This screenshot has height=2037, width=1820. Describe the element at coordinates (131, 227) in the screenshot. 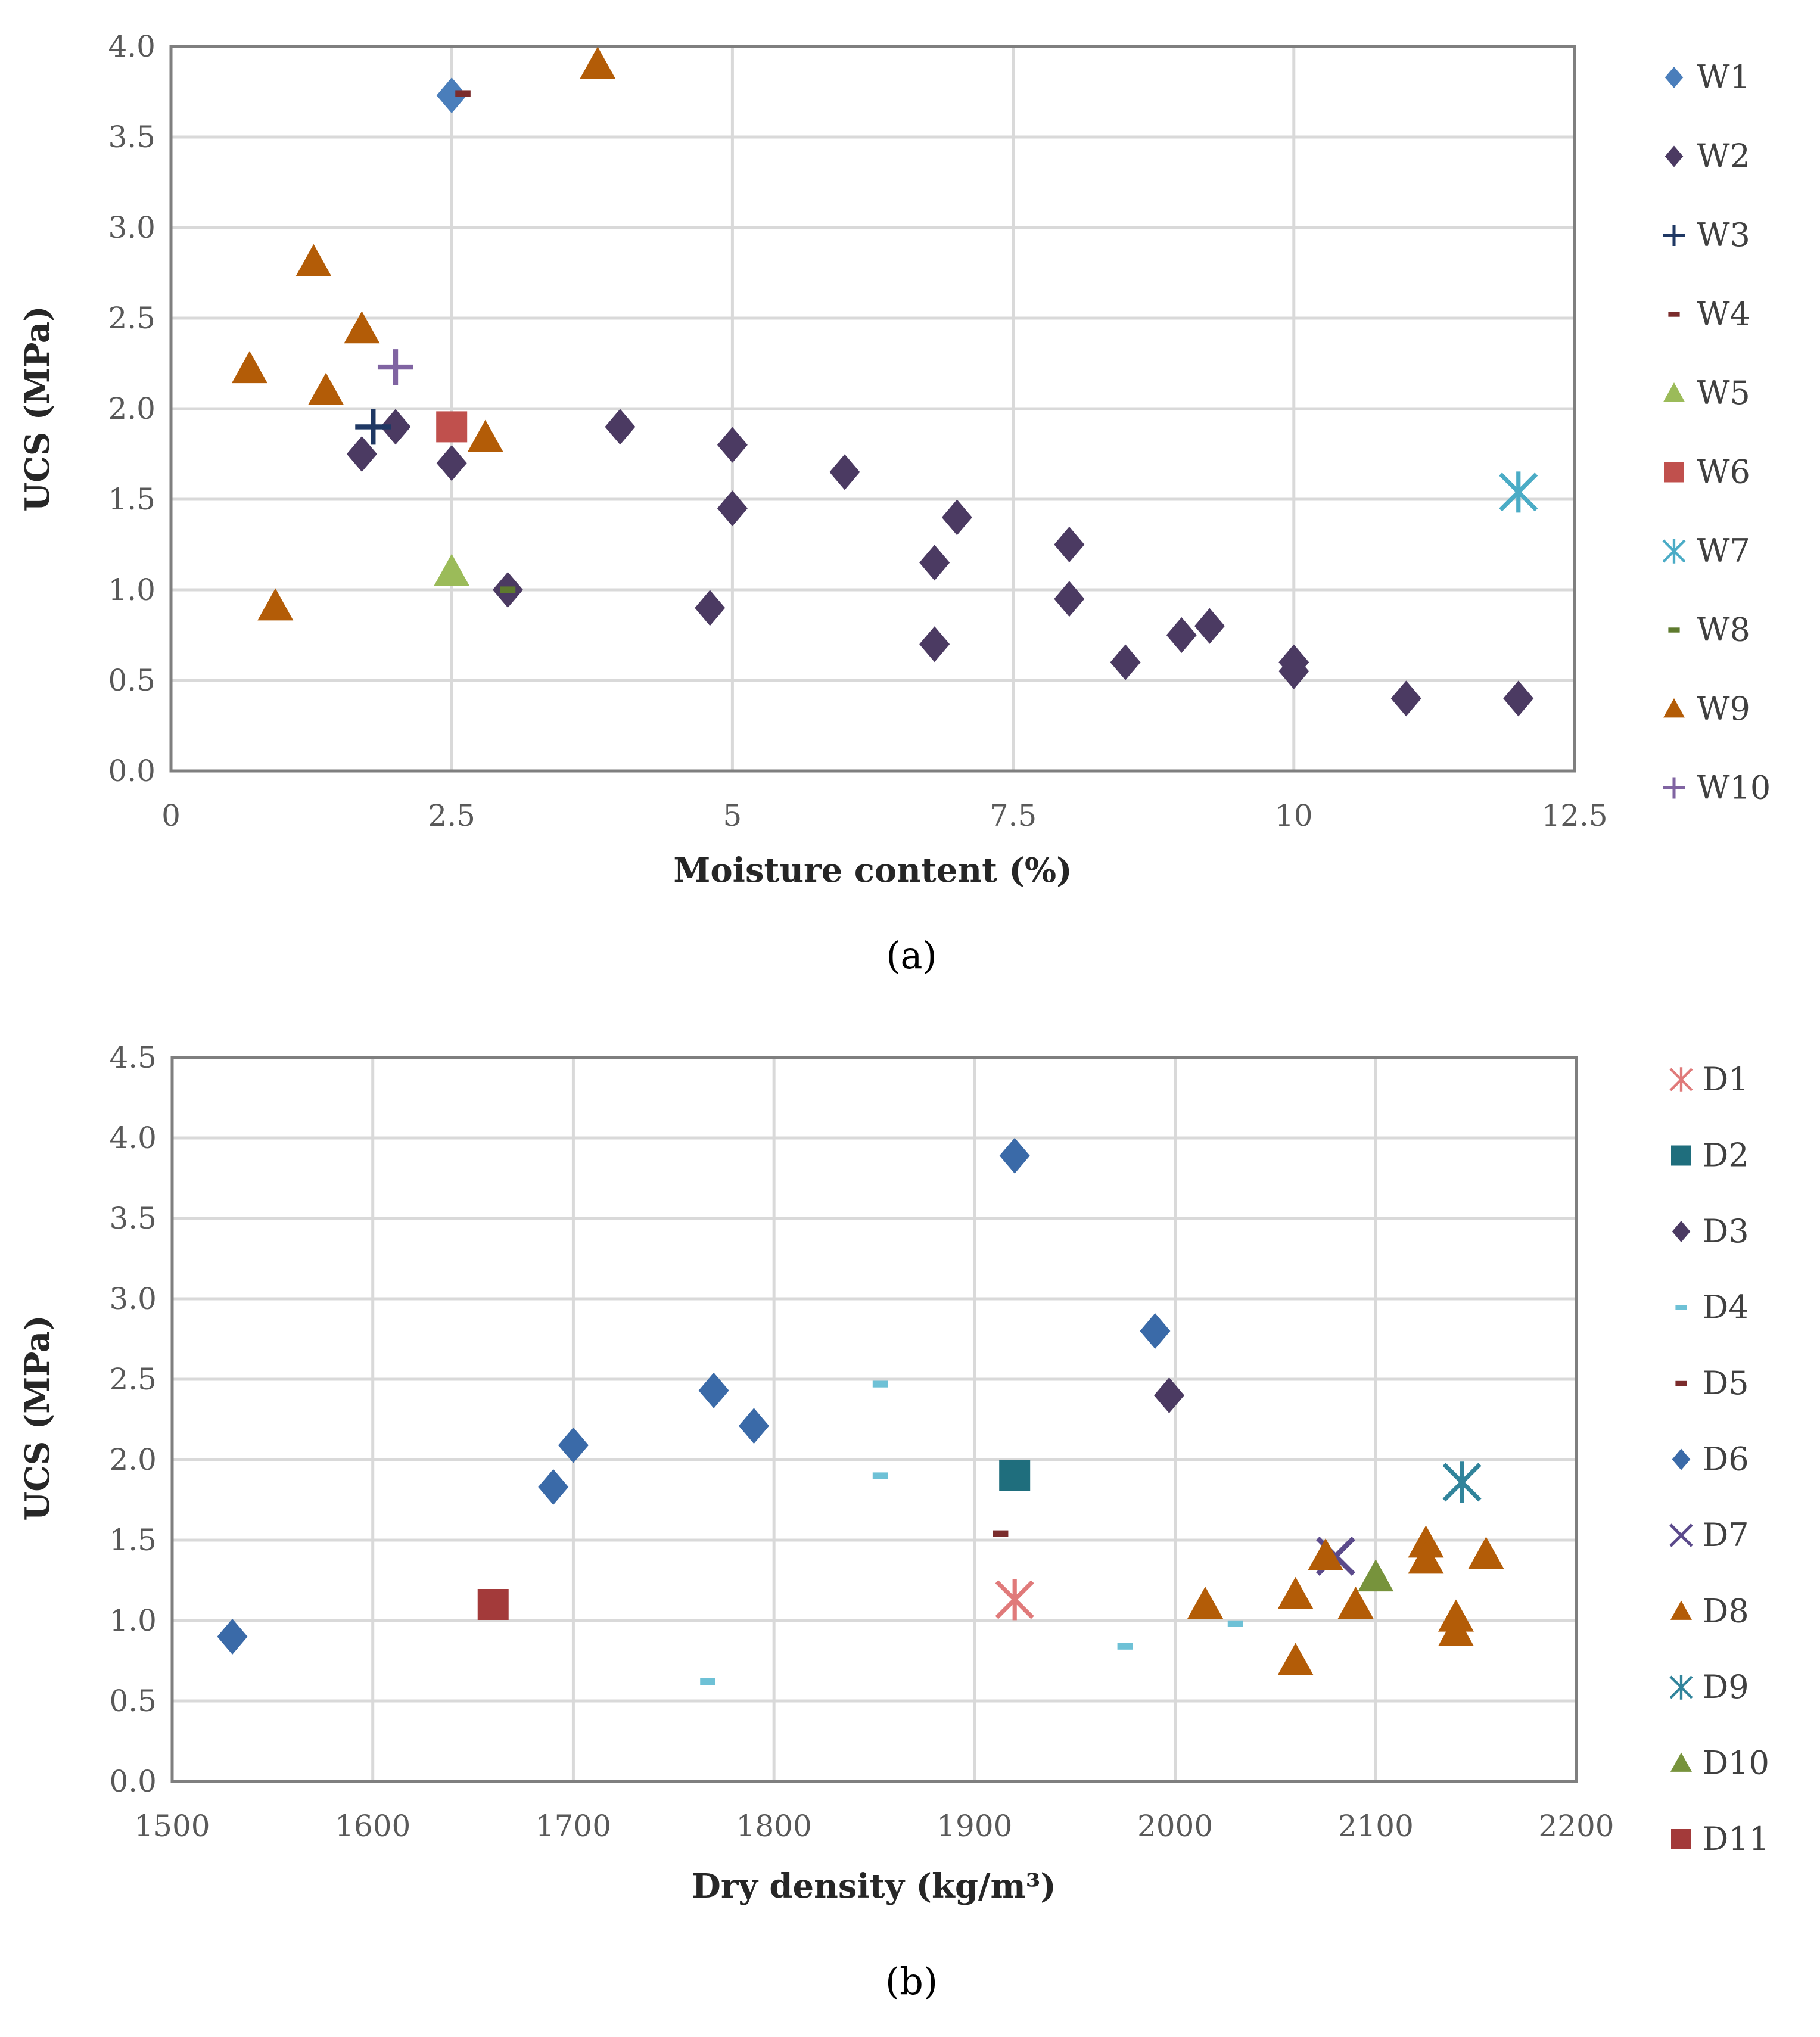

I see `chart-a-y-tick-label: 3.0` at that location.